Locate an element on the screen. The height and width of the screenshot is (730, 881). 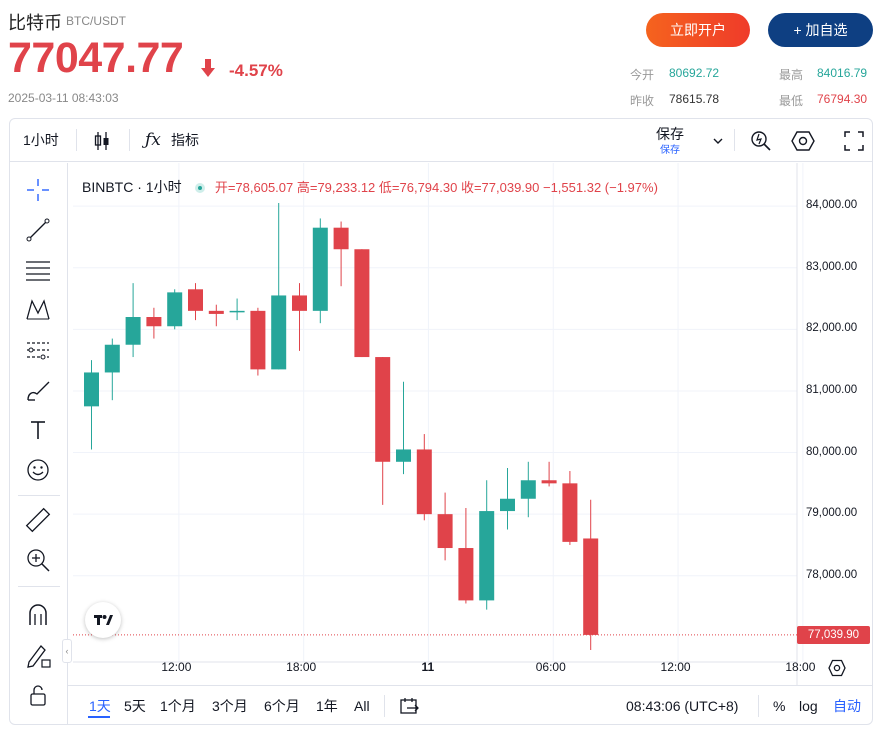
magnet-icon is located at coordinates (38, 615).